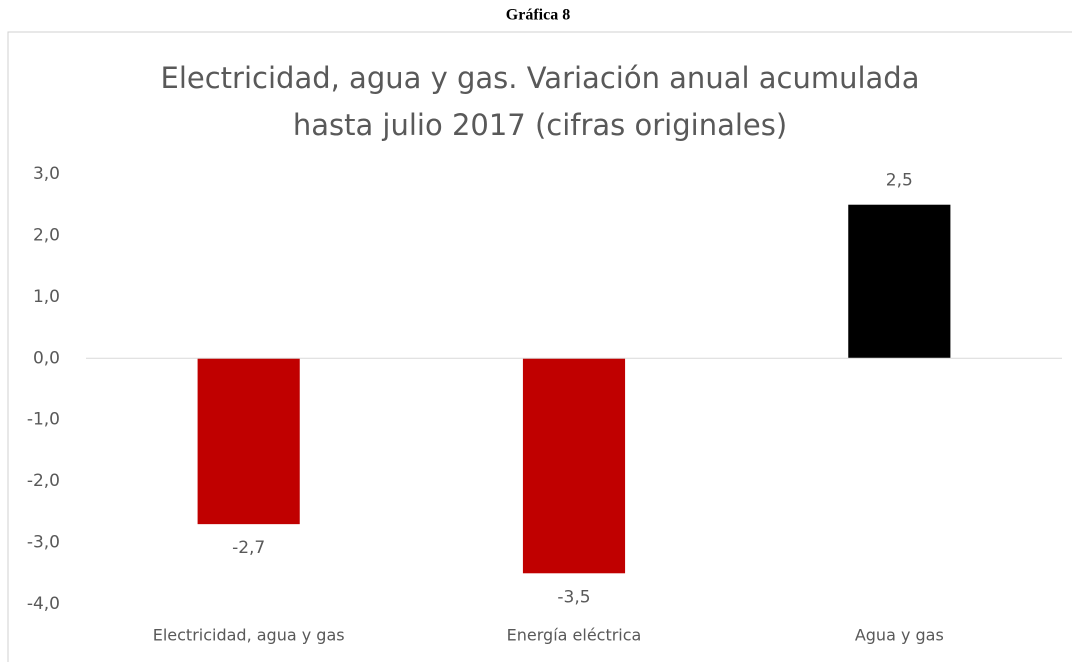 The width and height of the screenshot is (1077, 662). What do you see at coordinates (538, 15) in the screenshot?
I see `caption: Gráfica 8` at bounding box center [538, 15].